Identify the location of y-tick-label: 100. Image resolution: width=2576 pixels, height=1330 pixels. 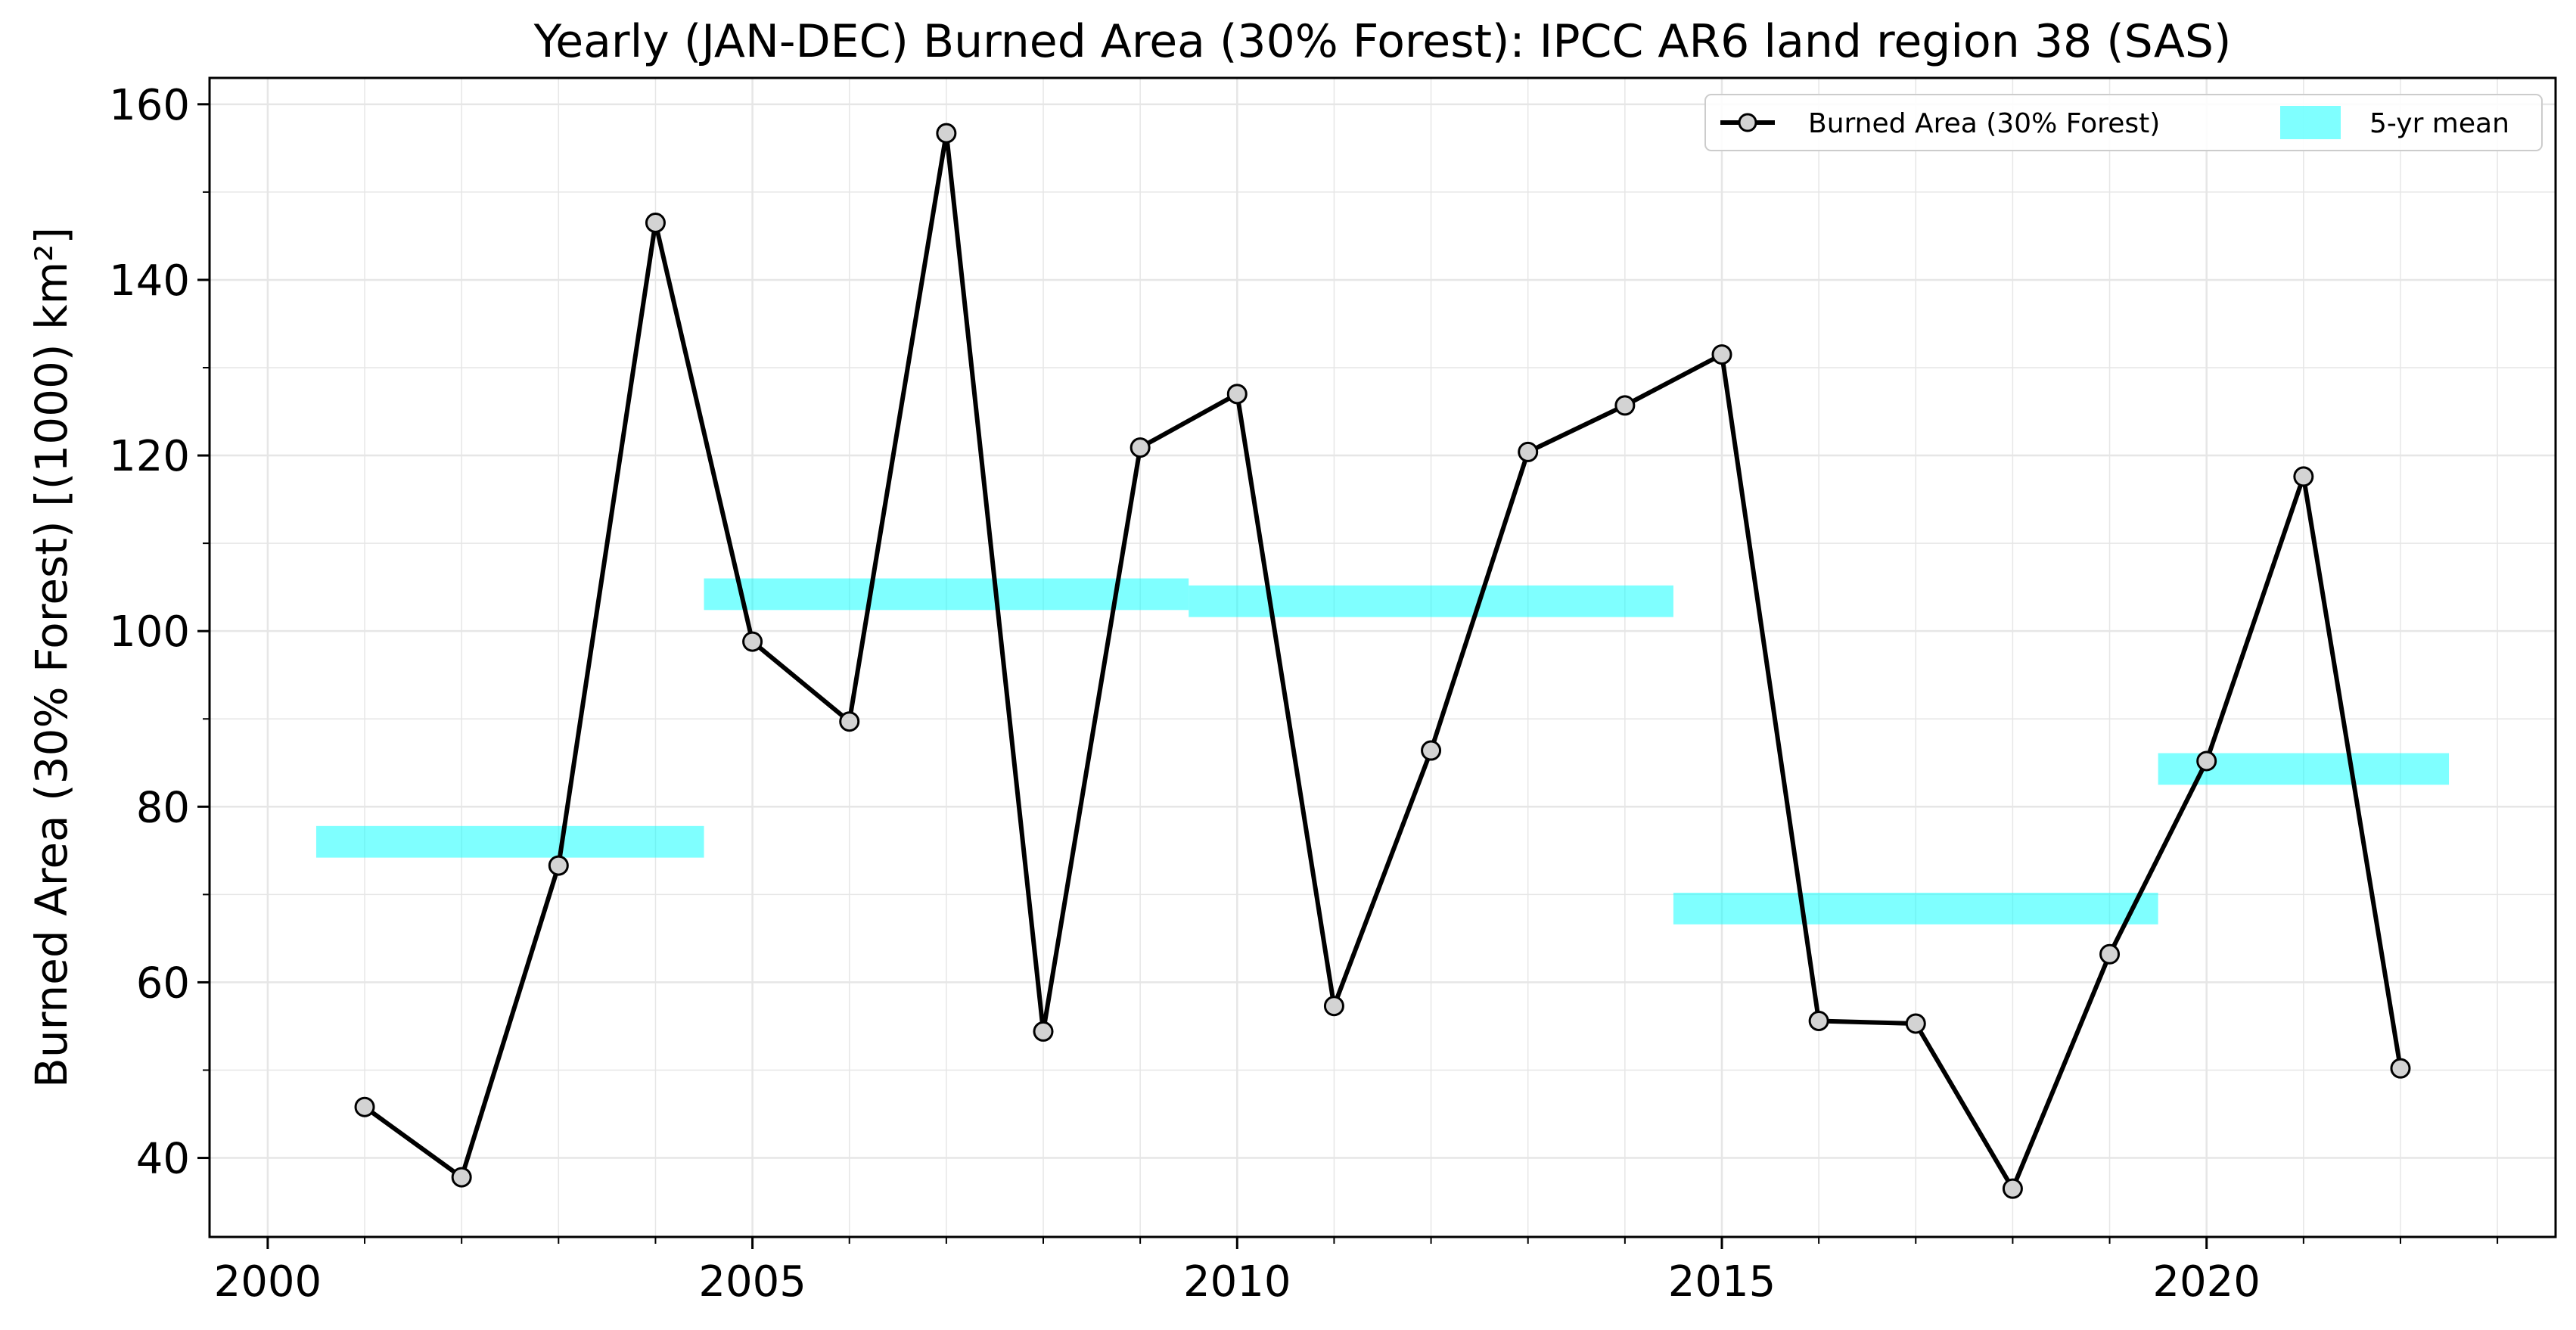
(149, 633).